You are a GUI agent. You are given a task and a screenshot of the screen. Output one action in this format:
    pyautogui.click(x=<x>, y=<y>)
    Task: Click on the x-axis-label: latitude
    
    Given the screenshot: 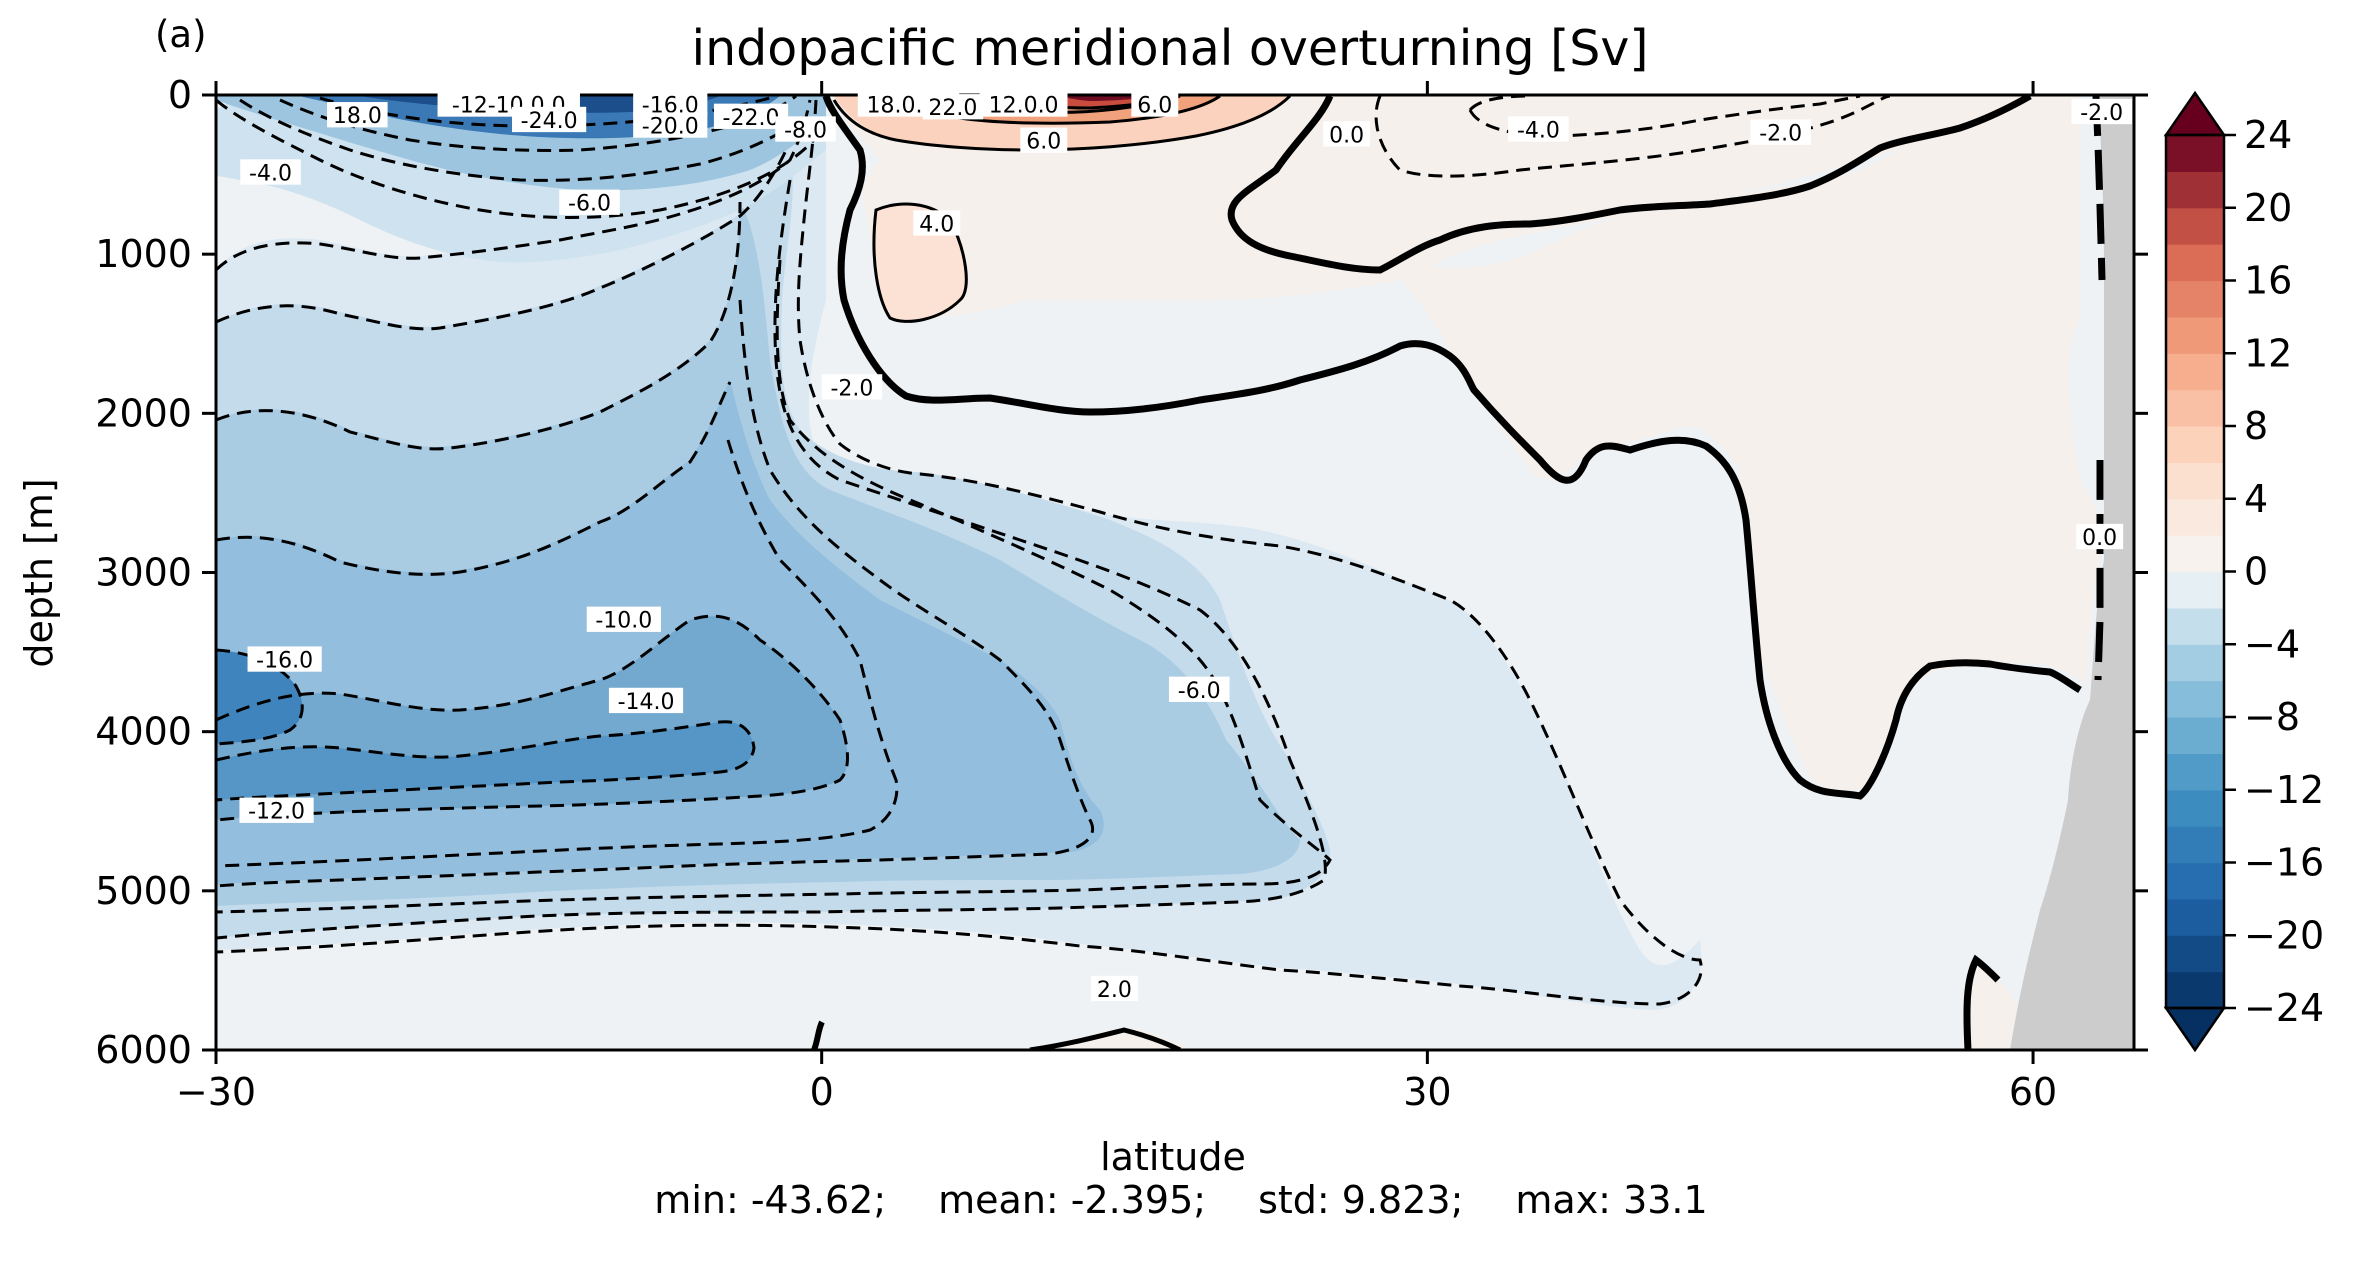 What is the action you would take?
    pyautogui.click(x=1173, y=1157)
    